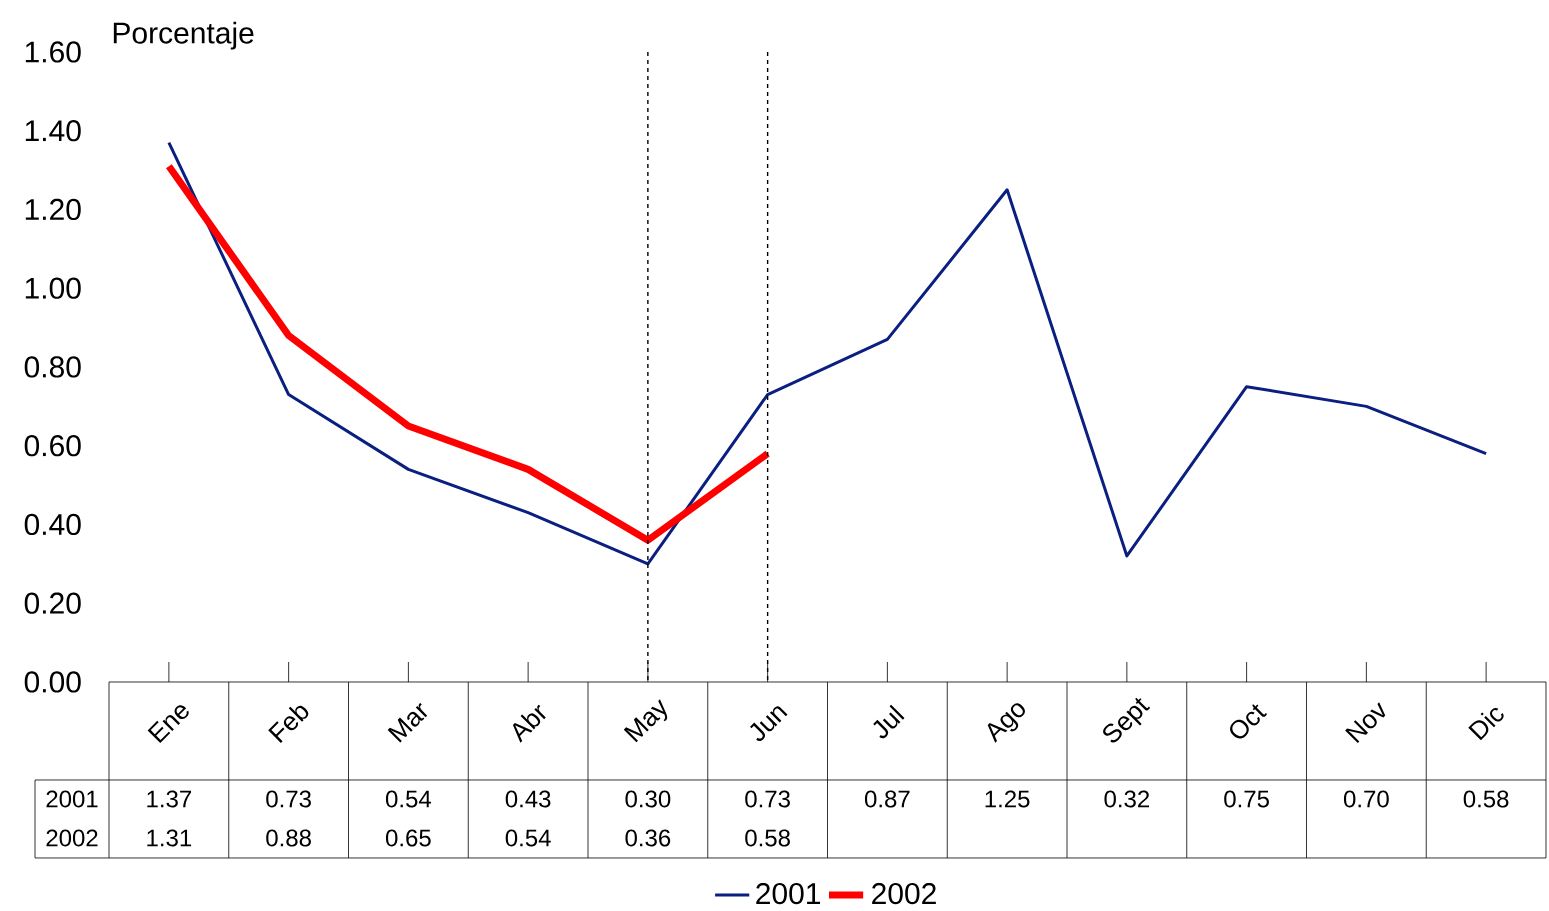  What do you see at coordinates (288, 838) in the screenshot?
I see `data-label: 0.88` at bounding box center [288, 838].